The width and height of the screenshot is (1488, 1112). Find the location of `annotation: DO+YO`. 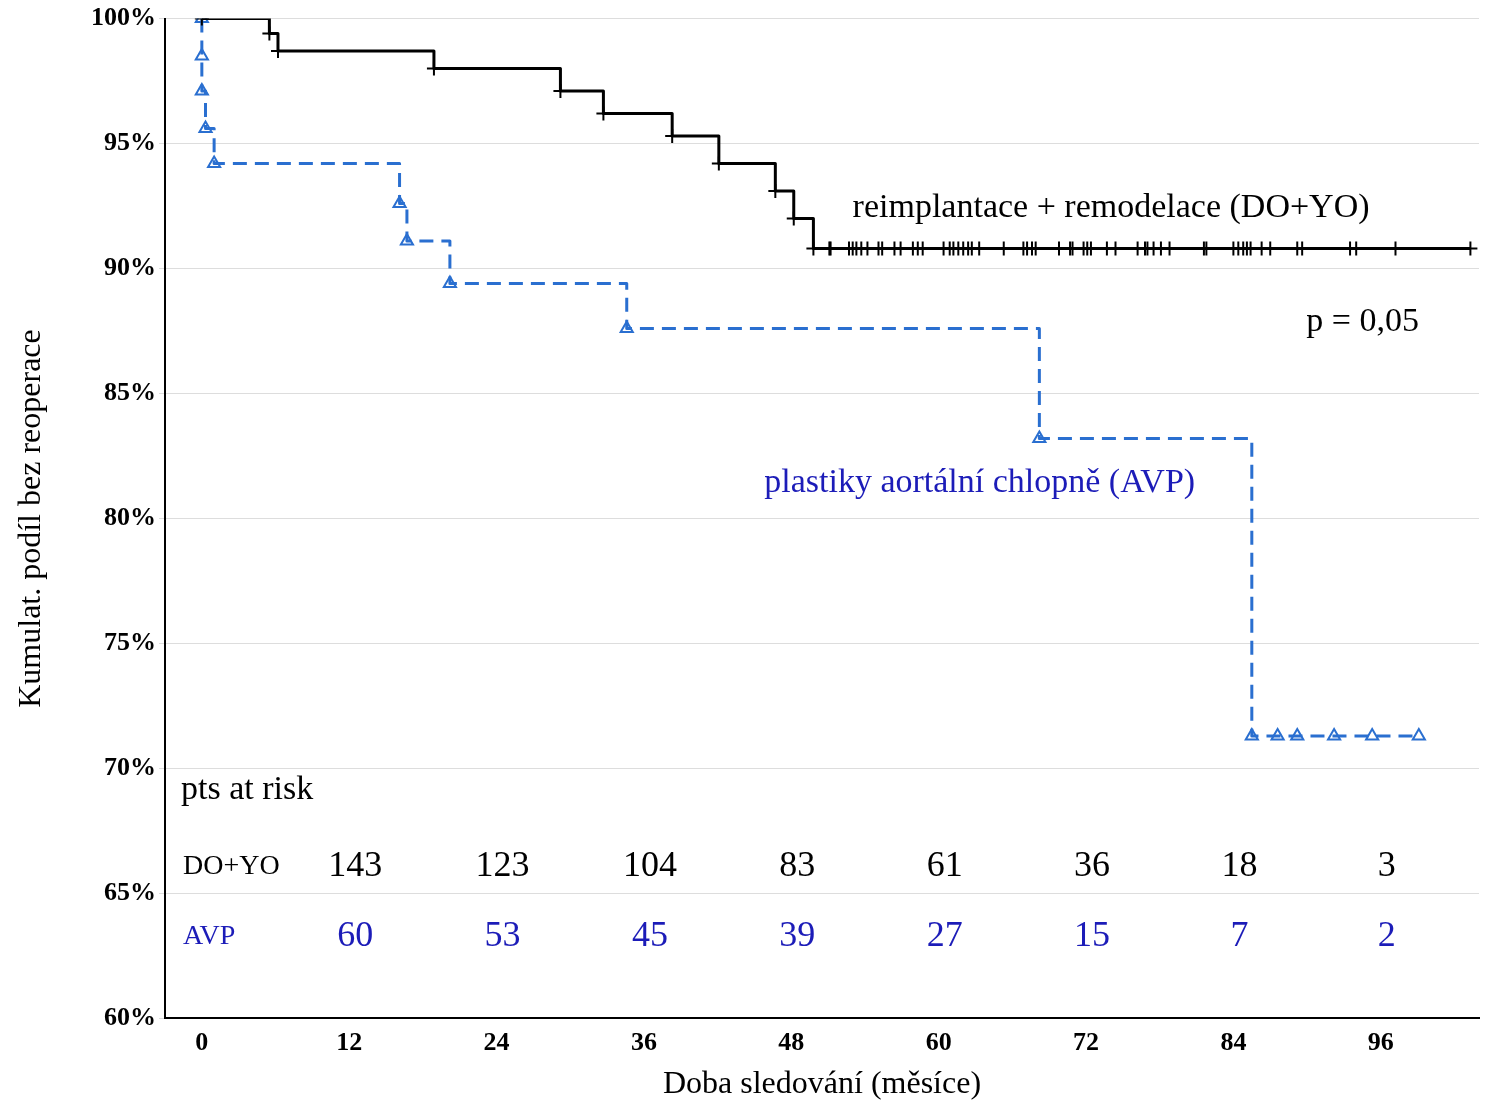

annotation: DO+YO is located at coordinates (231, 864).